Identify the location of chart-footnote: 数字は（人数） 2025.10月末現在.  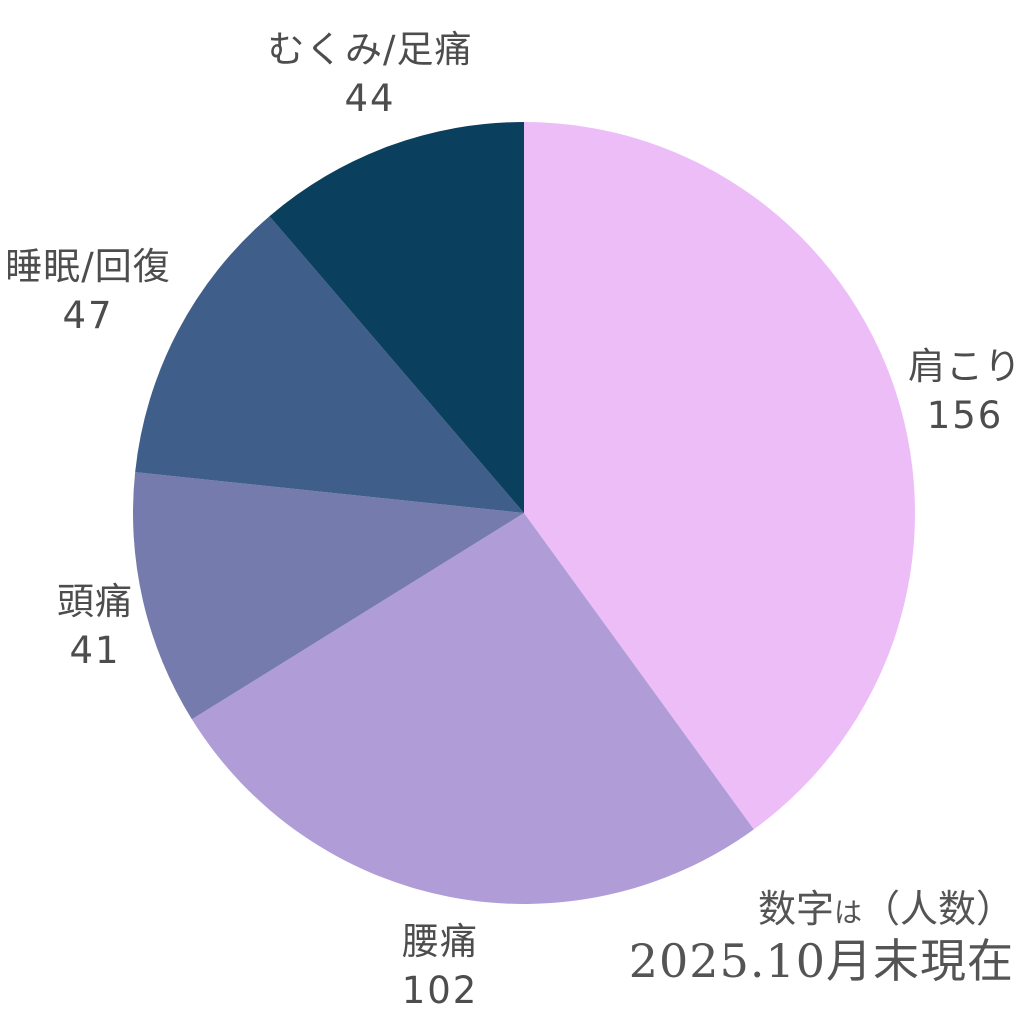
(821, 937).